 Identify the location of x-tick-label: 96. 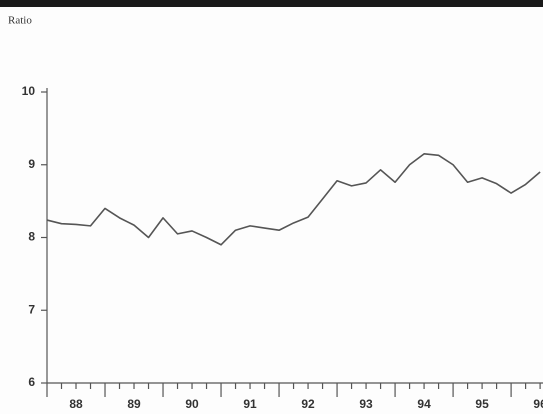
(538, 404).